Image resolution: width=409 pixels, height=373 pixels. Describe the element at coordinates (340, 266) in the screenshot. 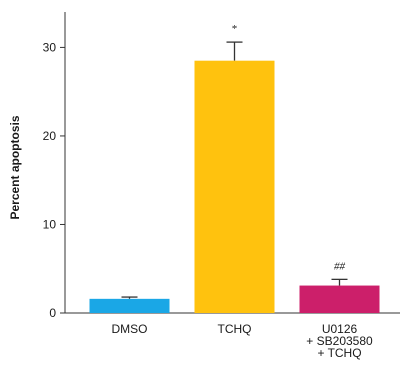

I see `significance-marker: ##` at that location.